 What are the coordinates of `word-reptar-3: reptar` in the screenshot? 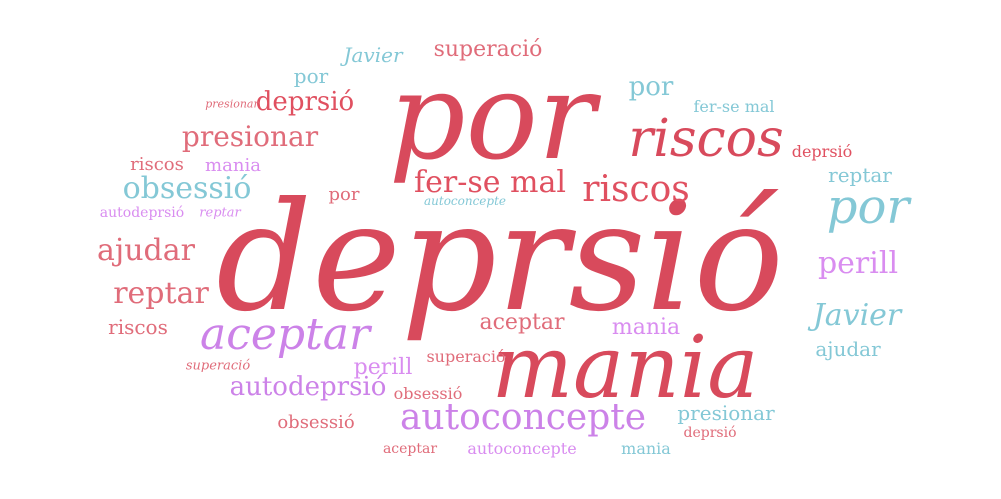 It's located at (220, 213).